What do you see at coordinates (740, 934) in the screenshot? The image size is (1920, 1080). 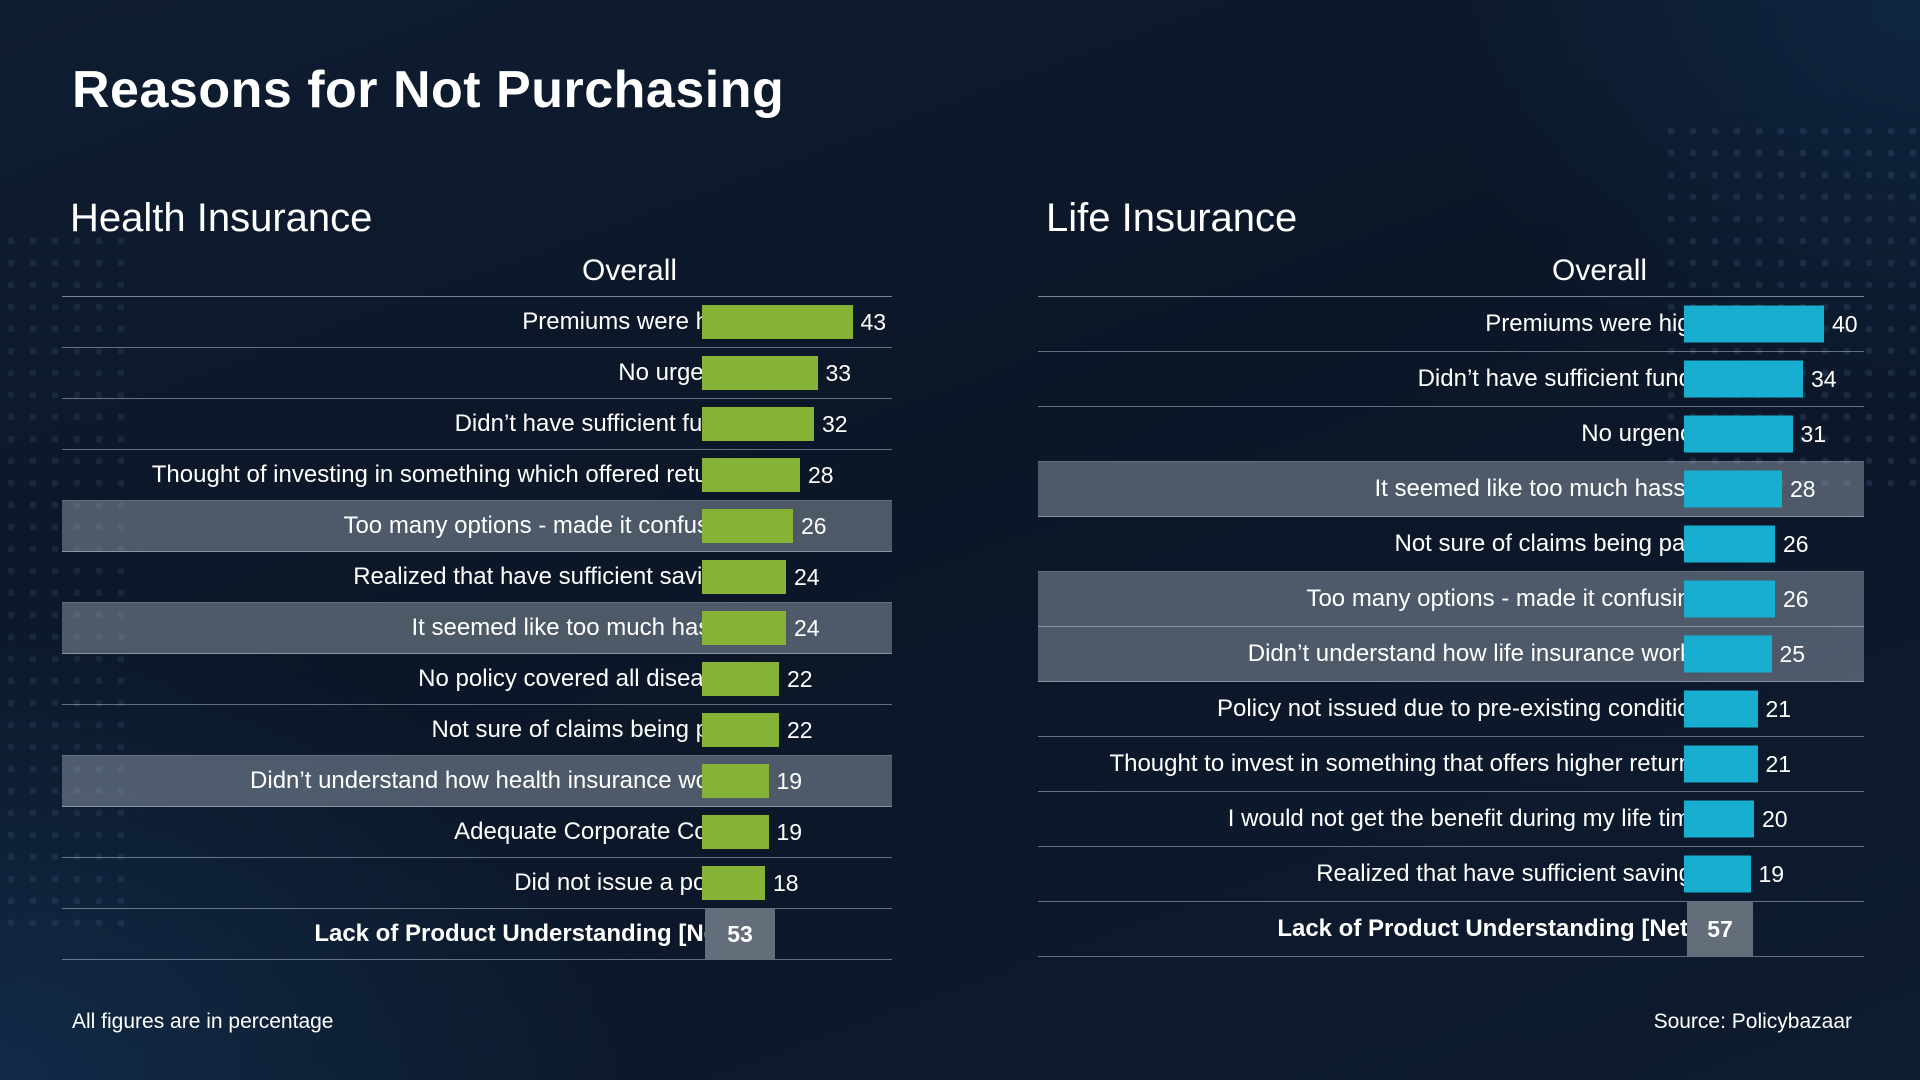 I see `total-value-box: 53` at bounding box center [740, 934].